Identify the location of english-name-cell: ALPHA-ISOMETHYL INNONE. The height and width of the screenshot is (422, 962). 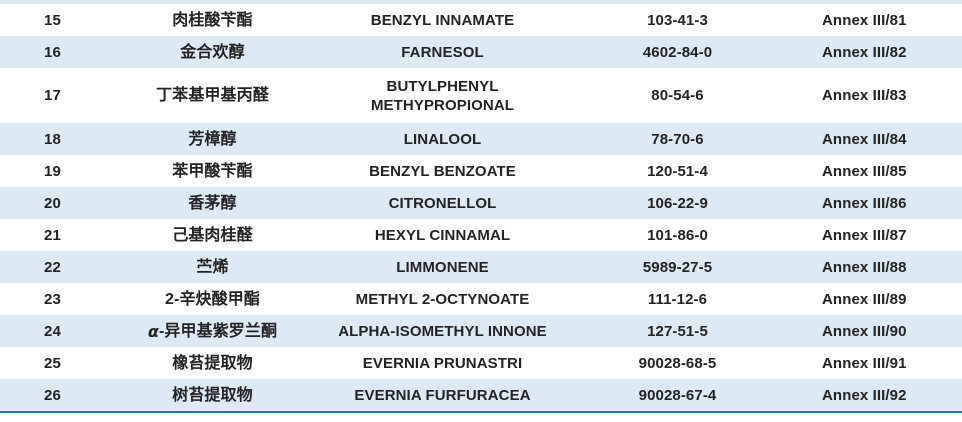
(442, 331).